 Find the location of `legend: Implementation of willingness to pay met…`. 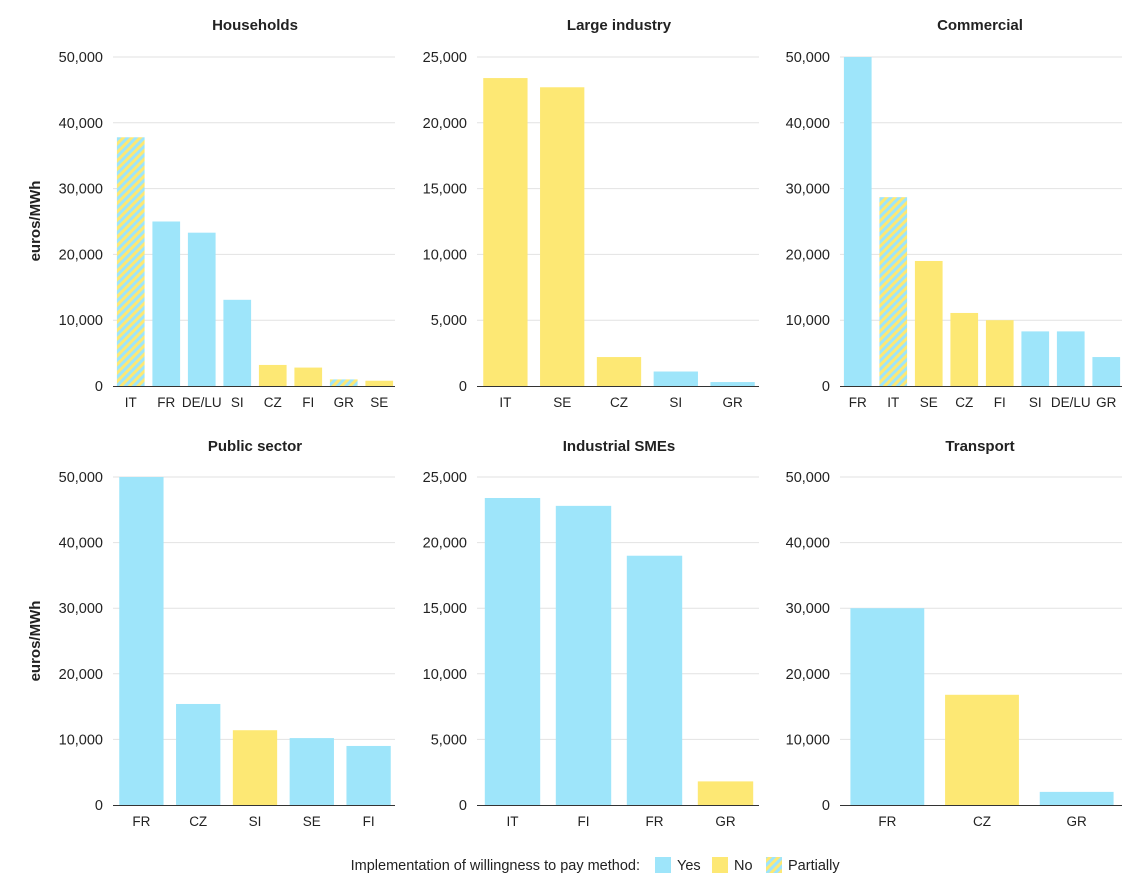

legend: Implementation of willingness to pay met… is located at coordinates (595, 865).